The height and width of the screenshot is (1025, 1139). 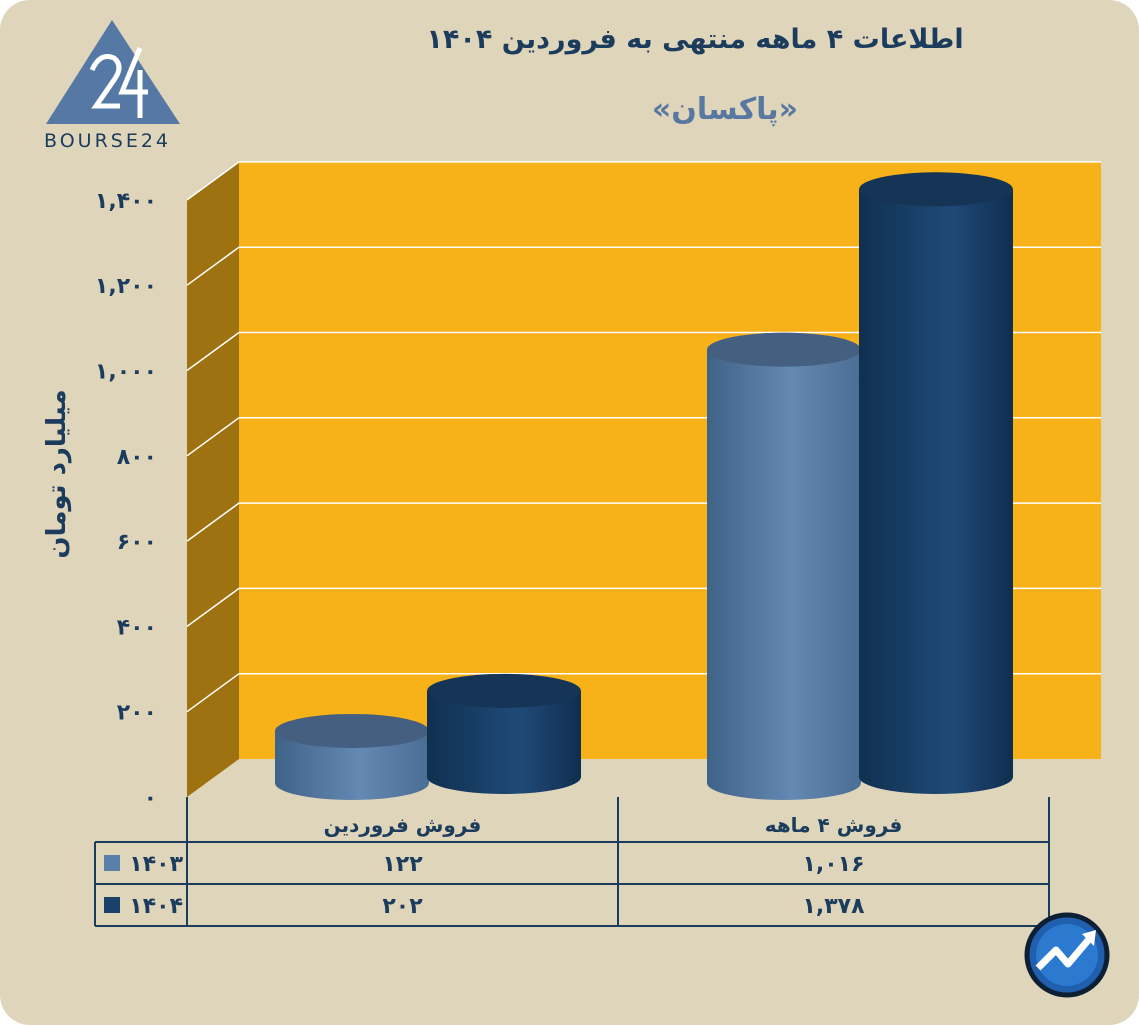 What do you see at coordinates (126, 286) in the screenshot?
I see `y-tick-label: ۱,۲۰۰` at bounding box center [126, 286].